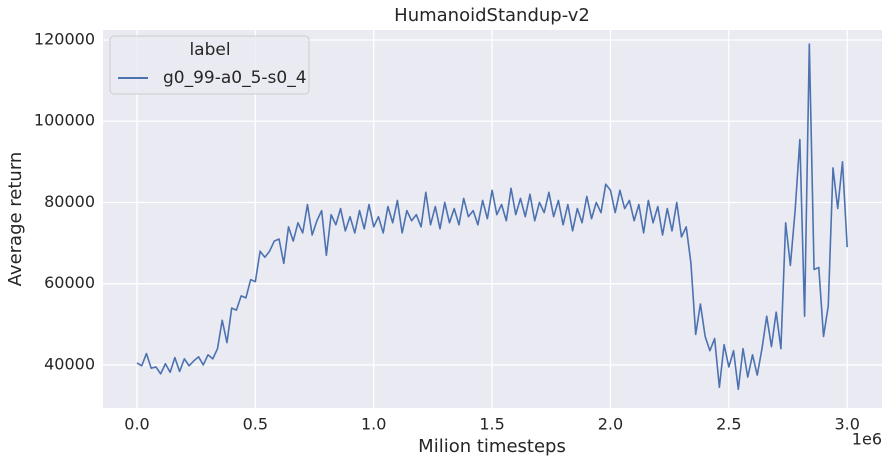 This screenshot has width=889, height=468. Describe the element at coordinates (610, 424) in the screenshot. I see `x-tick-label: 2.0` at that location.